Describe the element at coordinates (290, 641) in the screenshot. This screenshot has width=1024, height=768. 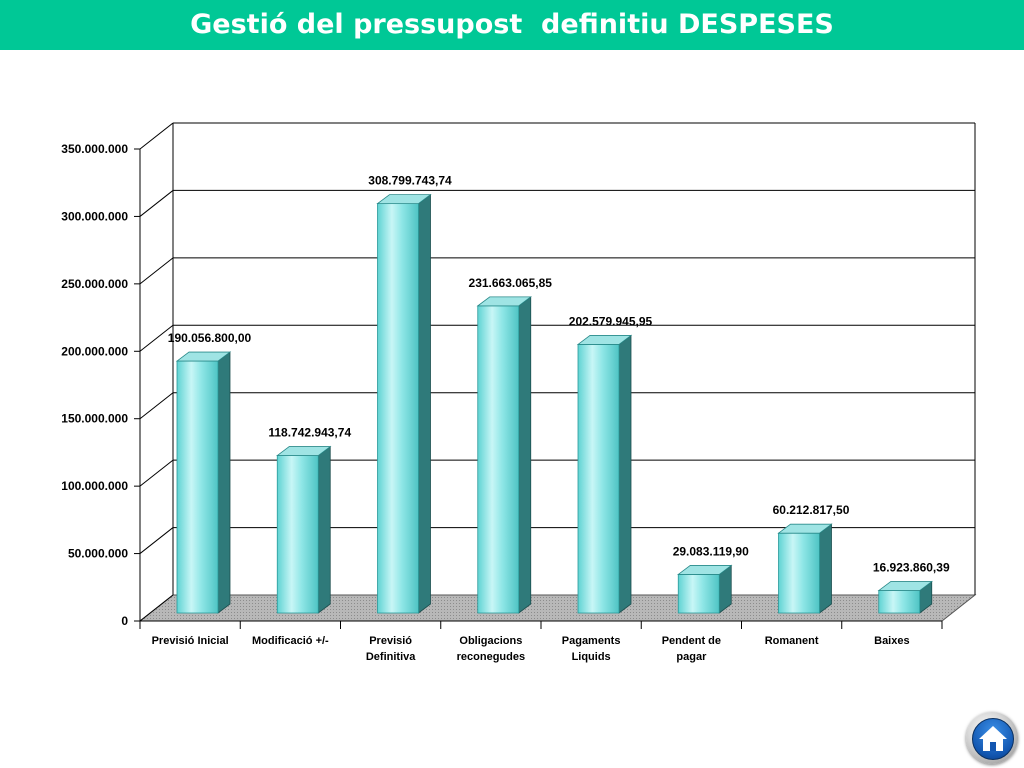
I see `x-tick-label: Modificació +/-` at that location.